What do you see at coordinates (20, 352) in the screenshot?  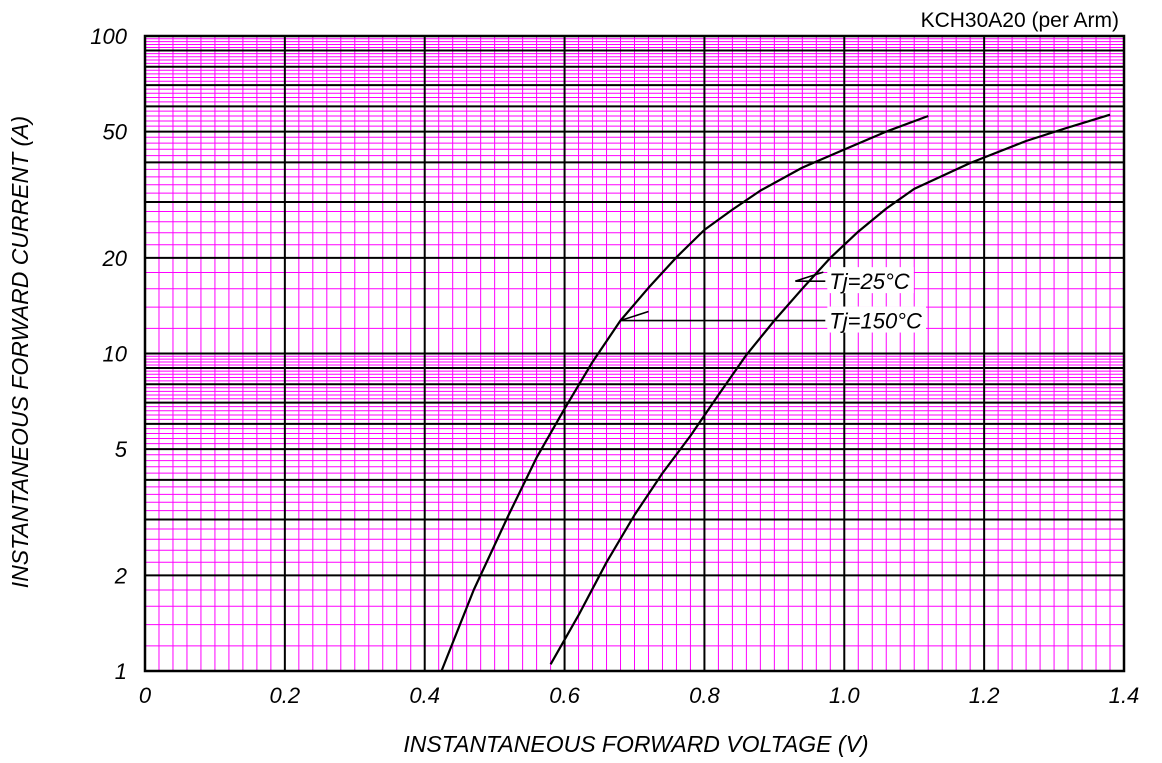 I see `y-axis-label: INSTANTANEOUS FORWARD CURRENT (A)` at bounding box center [20, 352].